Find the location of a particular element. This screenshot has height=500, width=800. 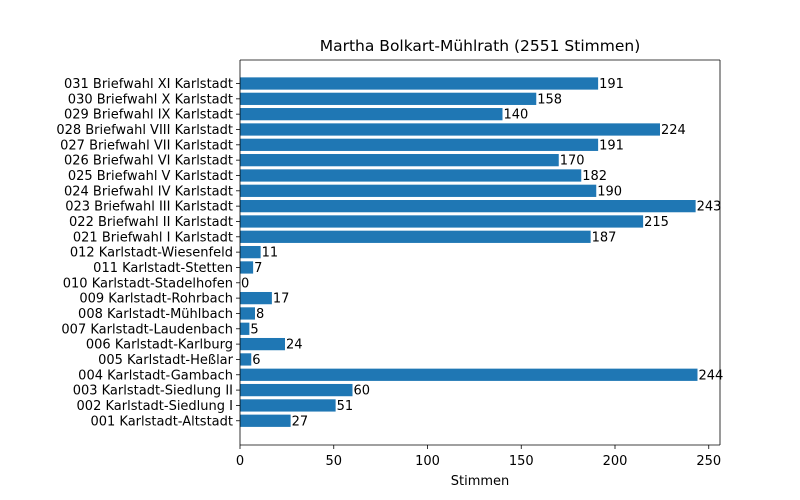

value-label: 170 is located at coordinates (572, 161).